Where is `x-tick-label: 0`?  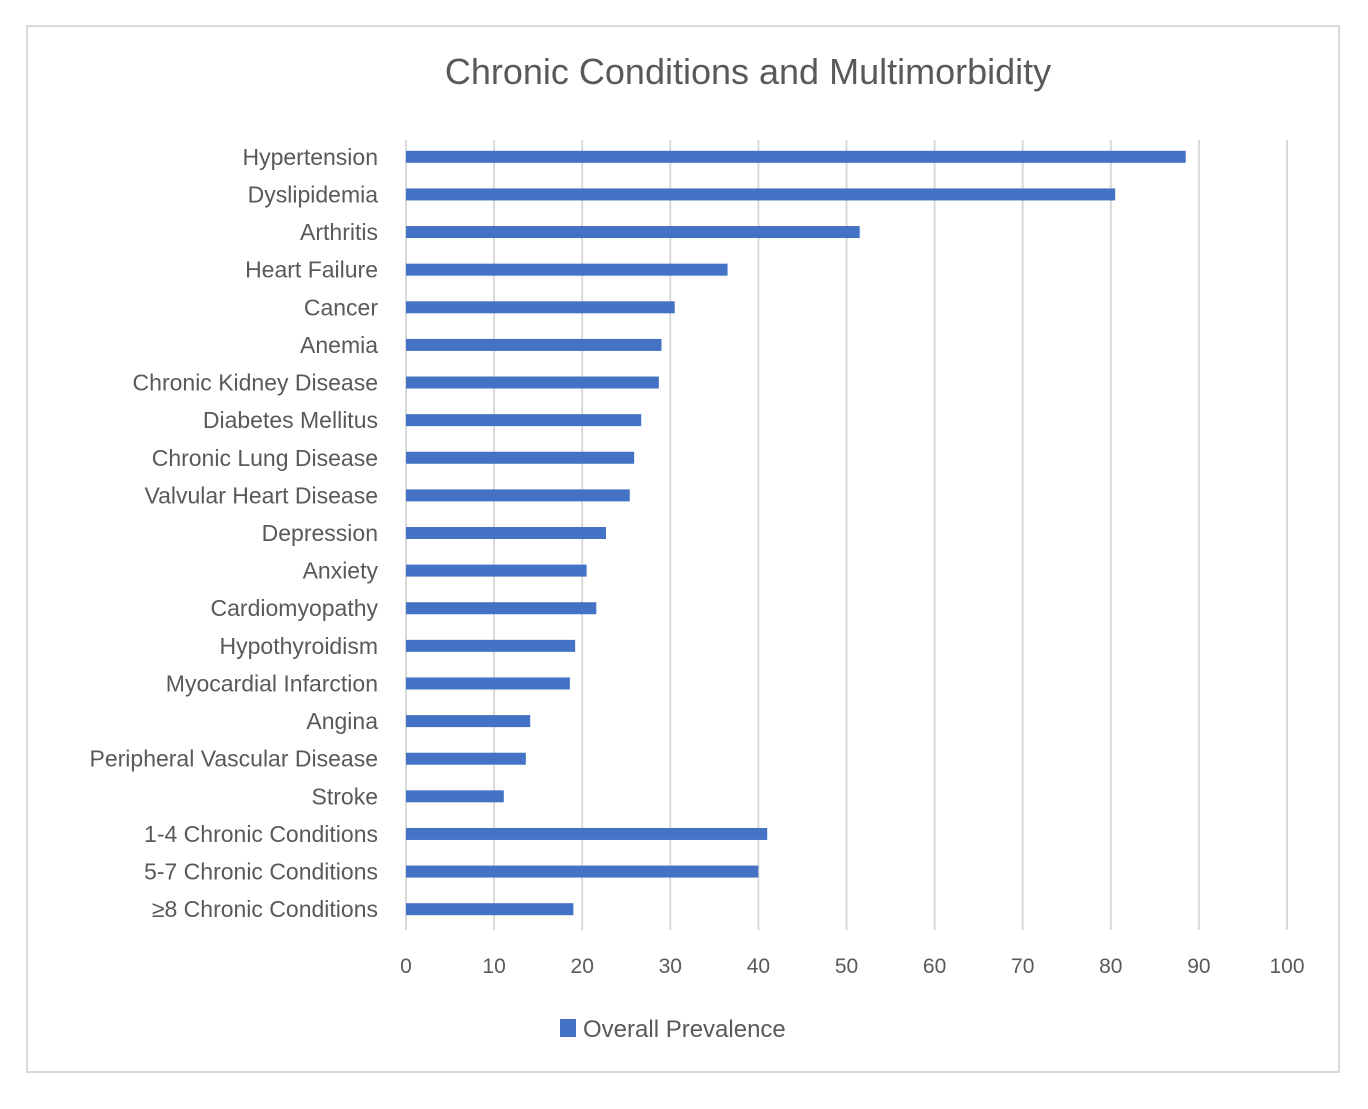
x-tick-label: 0 is located at coordinates (406, 966).